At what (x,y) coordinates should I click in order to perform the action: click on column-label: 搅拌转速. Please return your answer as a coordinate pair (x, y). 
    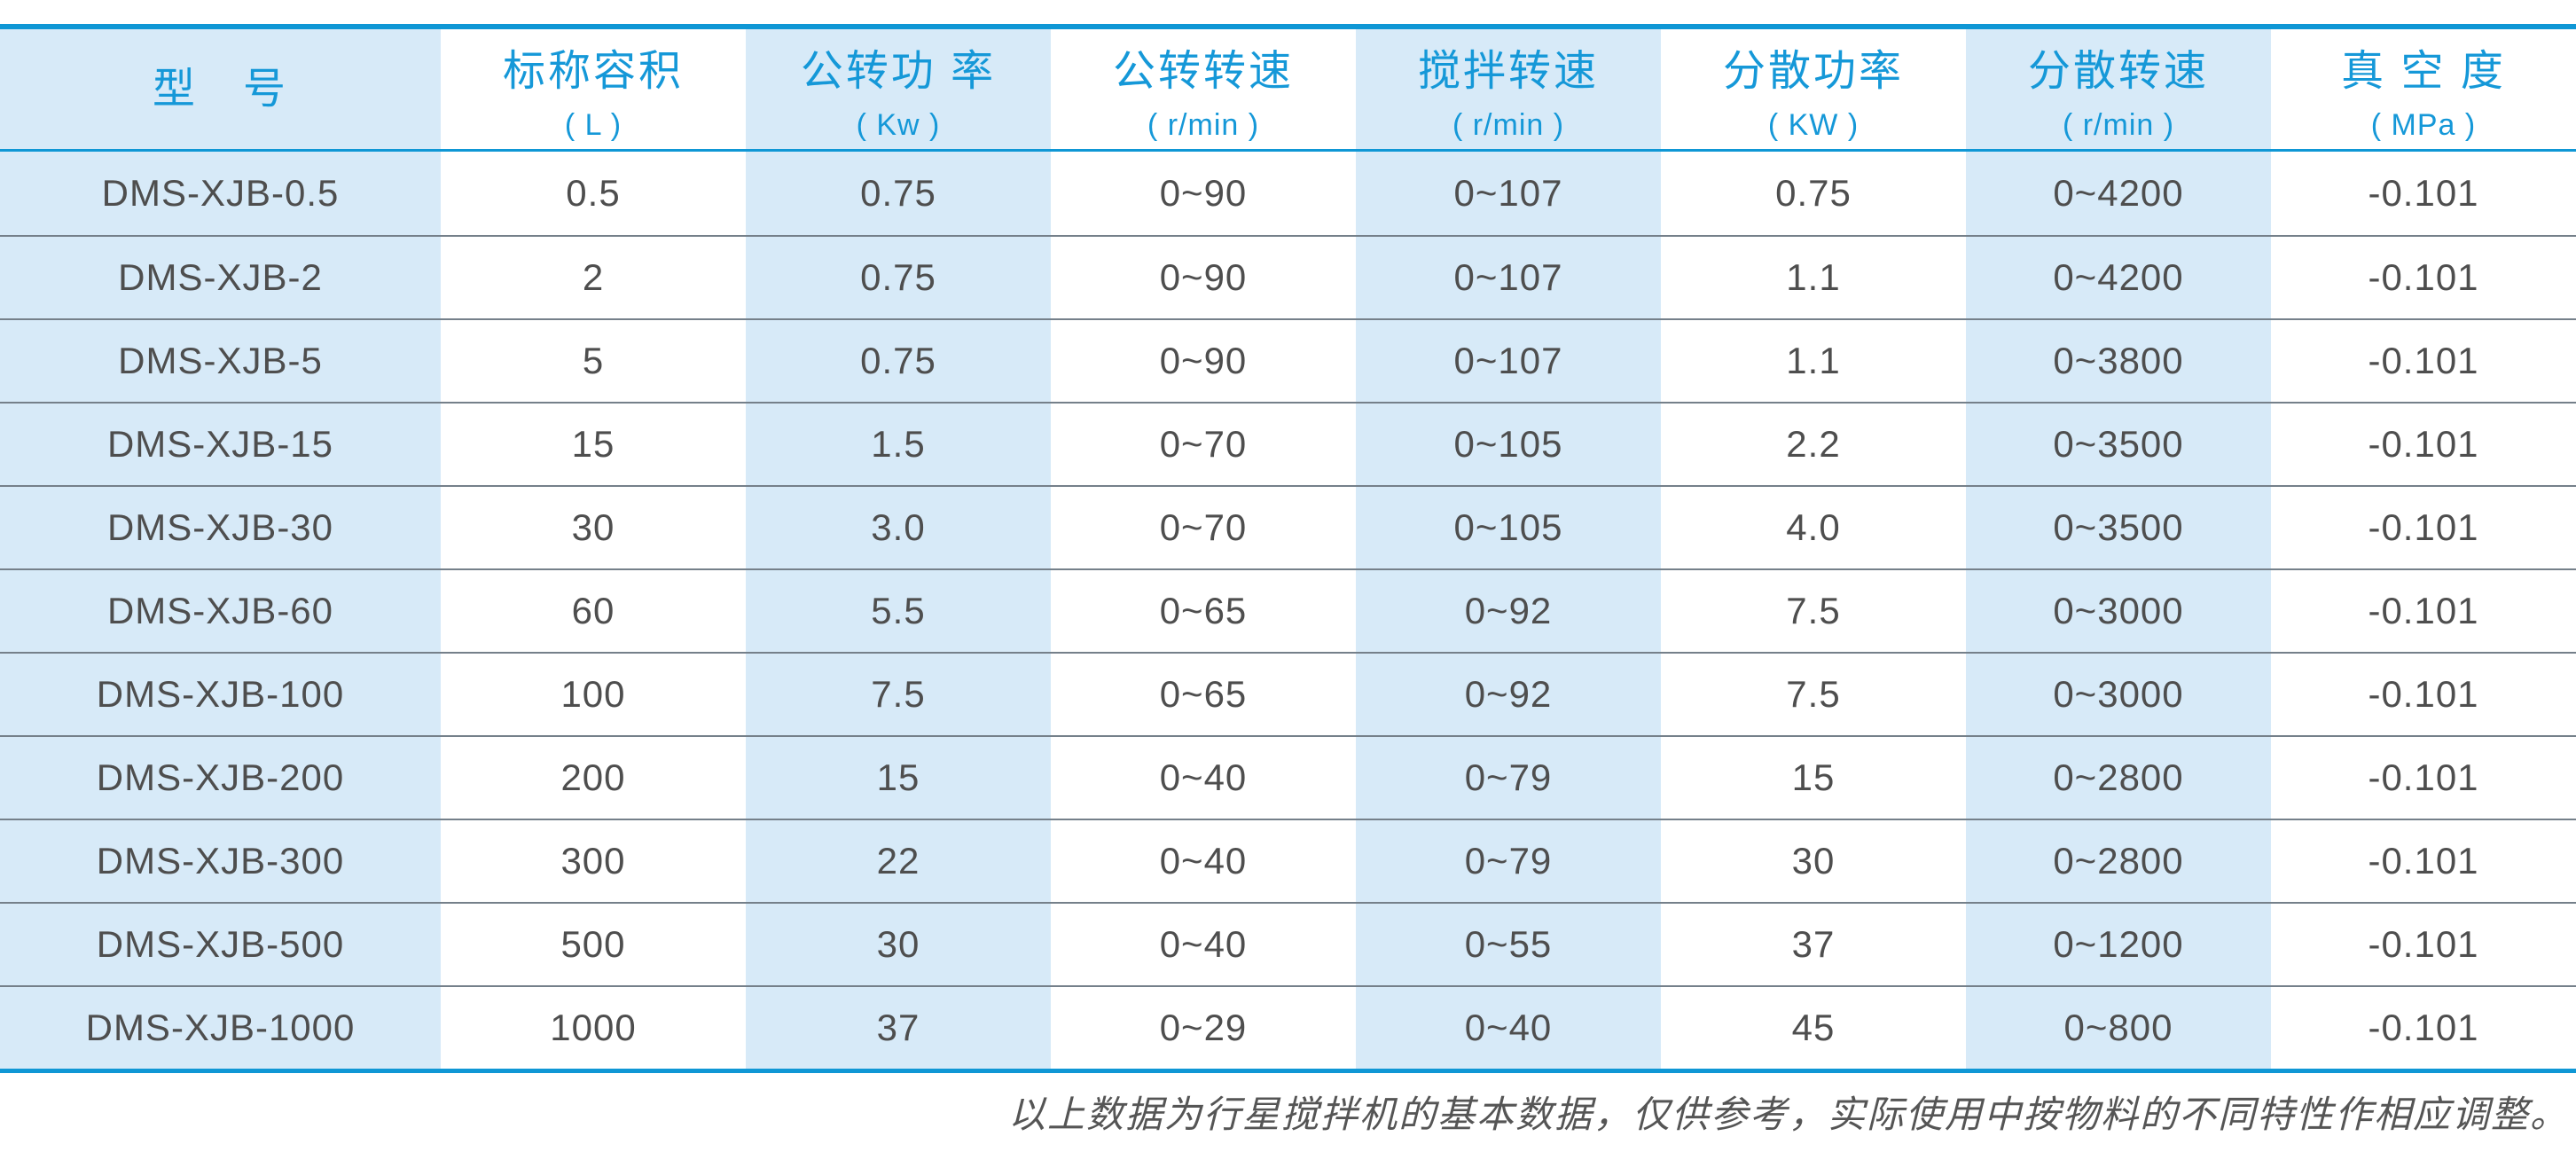
    Looking at the image, I should click on (1508, 72).